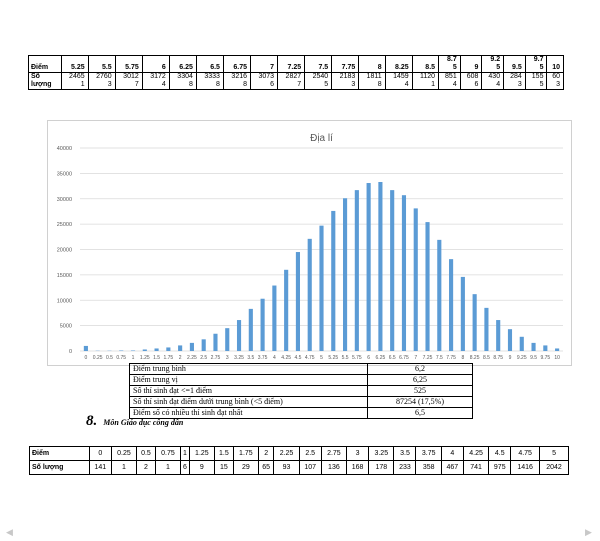  Describe the element at coordinates (420, 413) in the screenshot. I see `stats-value: 6,5` at that location.